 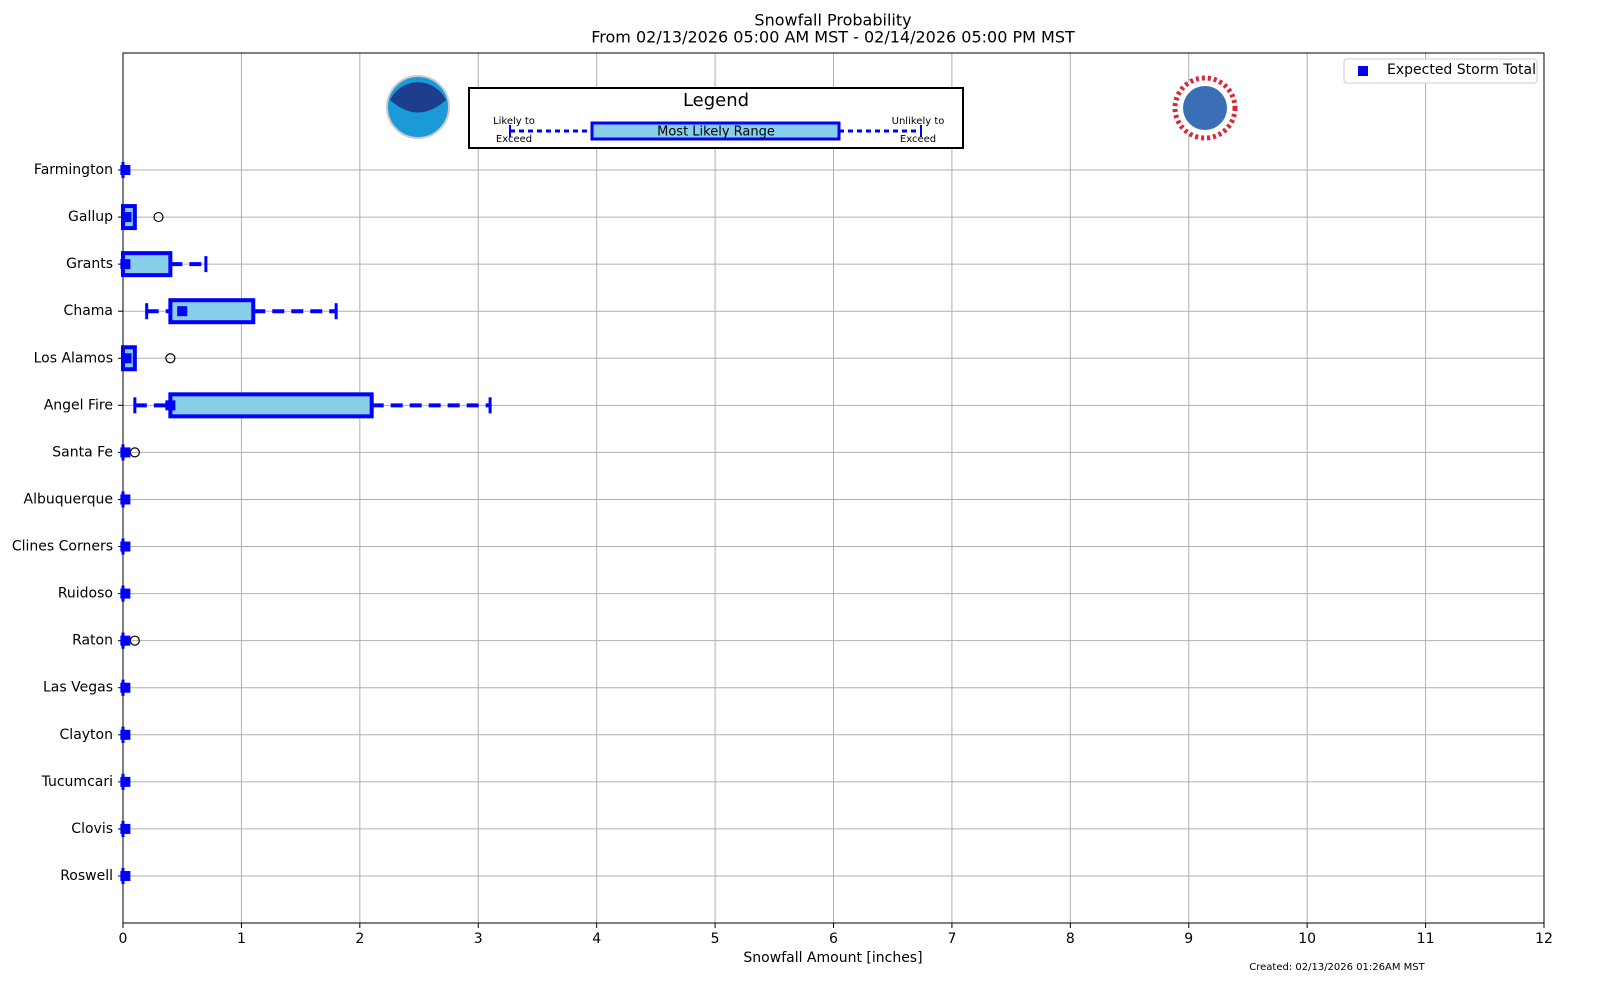 What do you see at coordinates (832, 958) in the screenshot?
I see `x-axis-label: Snowfall Amount [inches]` at bounding box center [832, 958].